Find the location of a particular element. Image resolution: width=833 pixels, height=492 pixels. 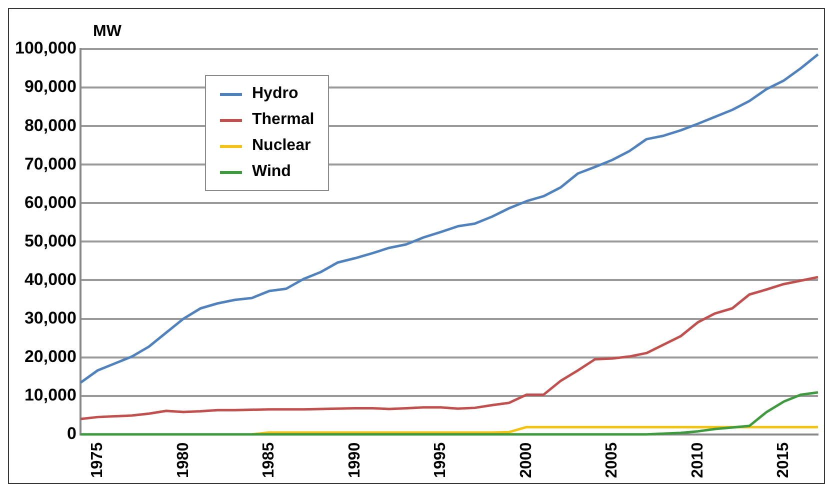

y-tick-label: 40,000 is located at coordinates (50, 279).